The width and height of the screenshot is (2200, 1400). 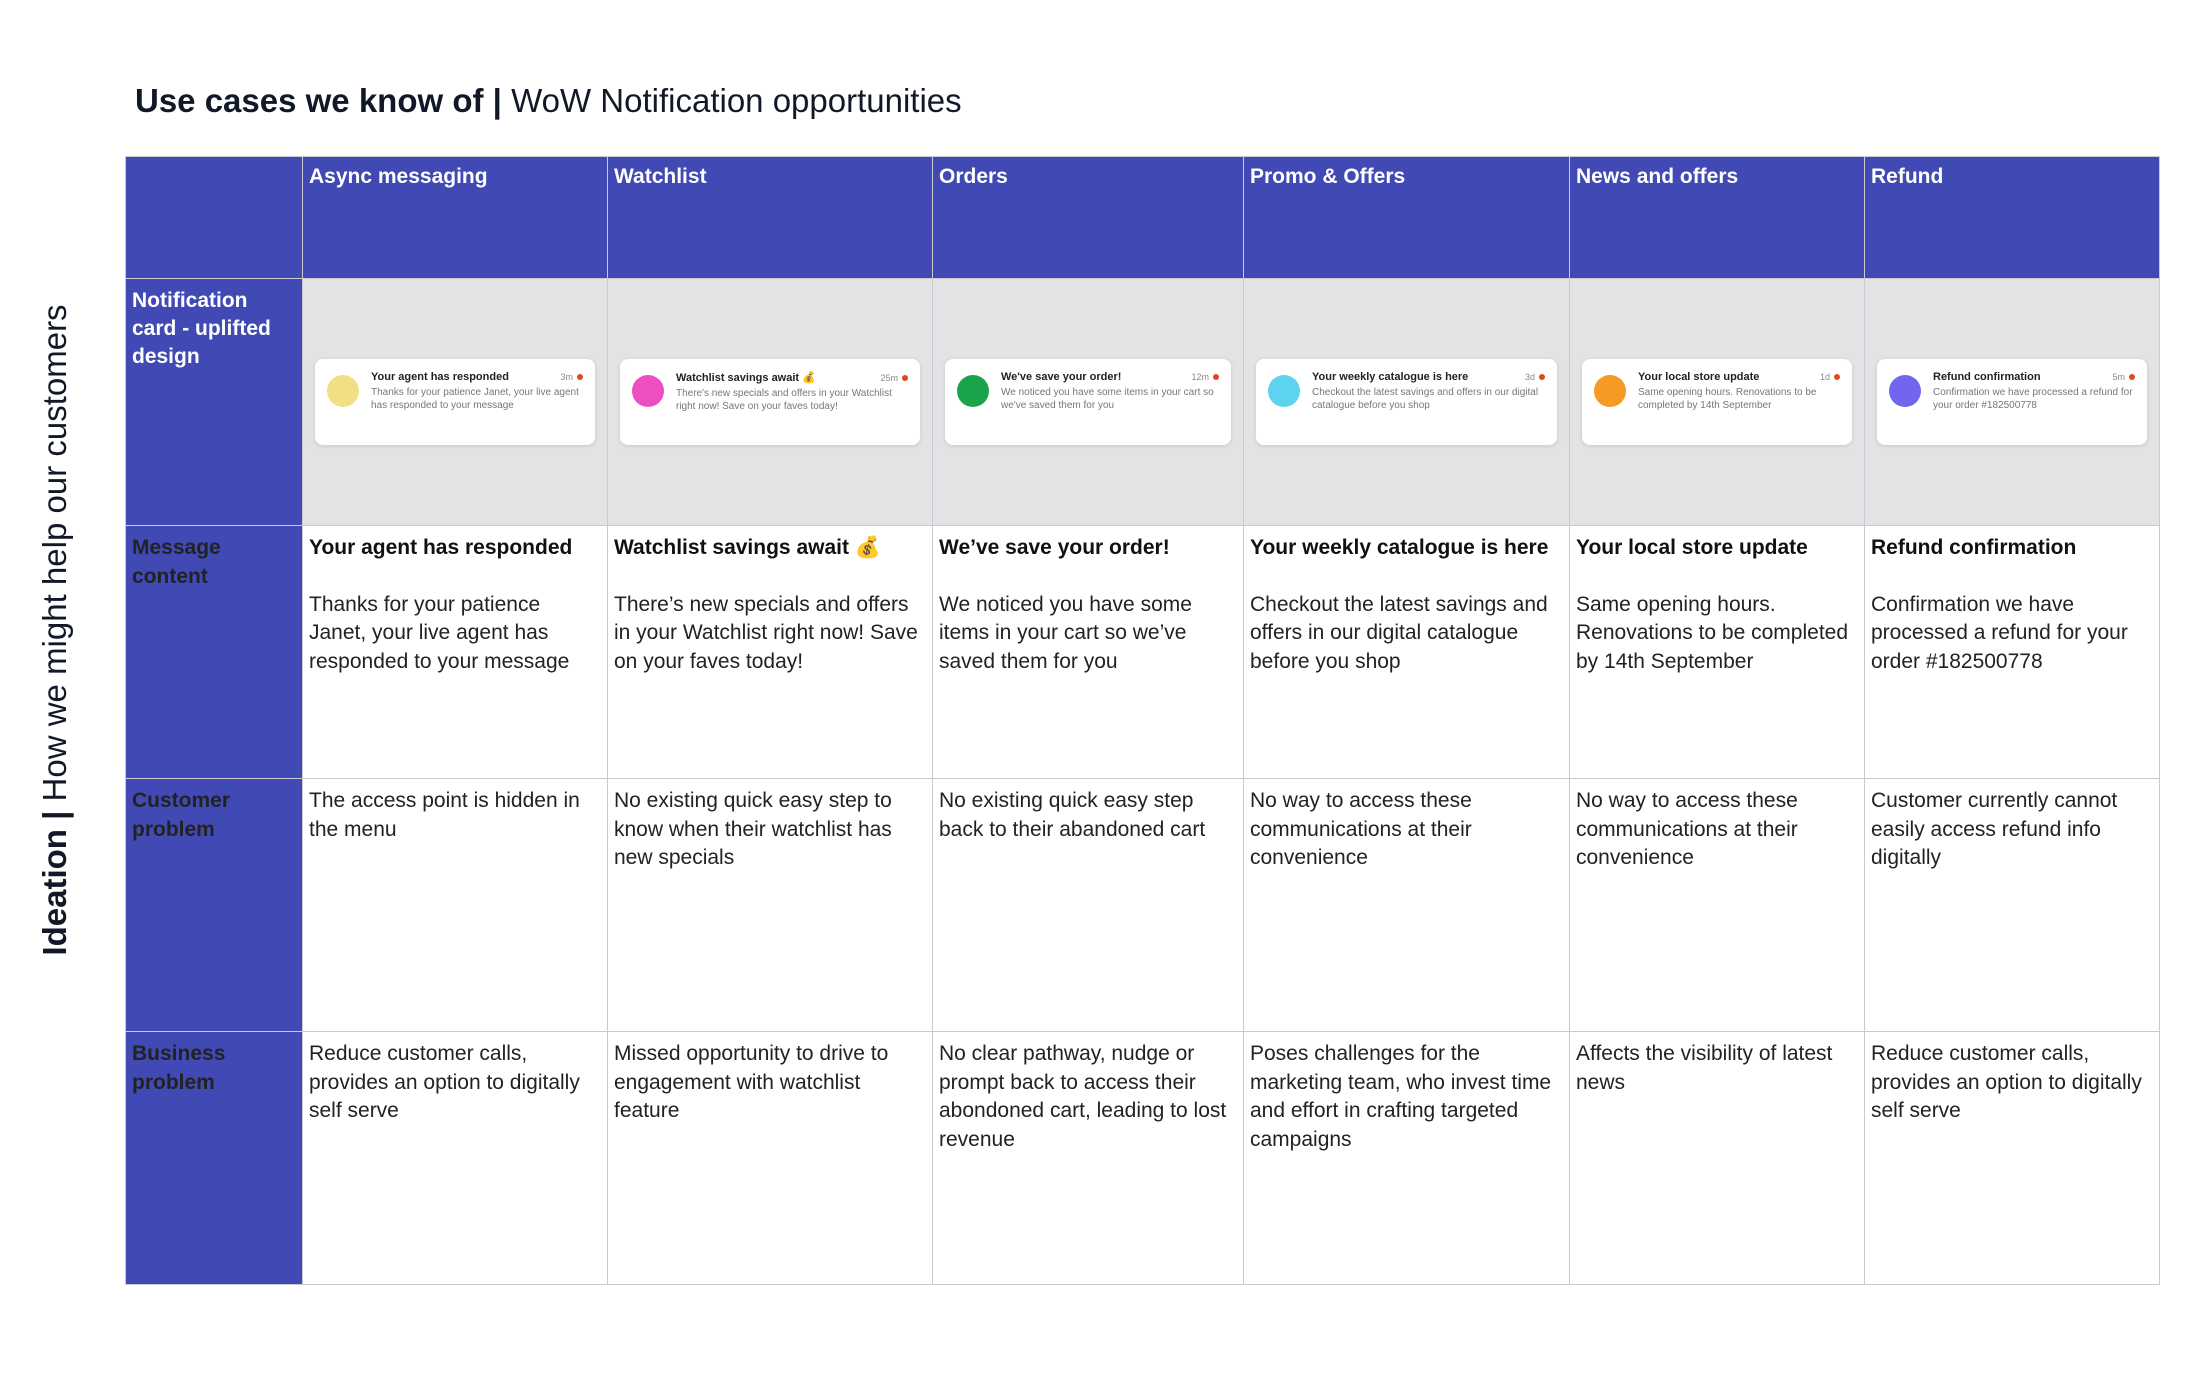 What do you see at coordinates (214, 652) in the screenshot?
I see `row-label-message-content: Message content` at bounding box center [214, 652].